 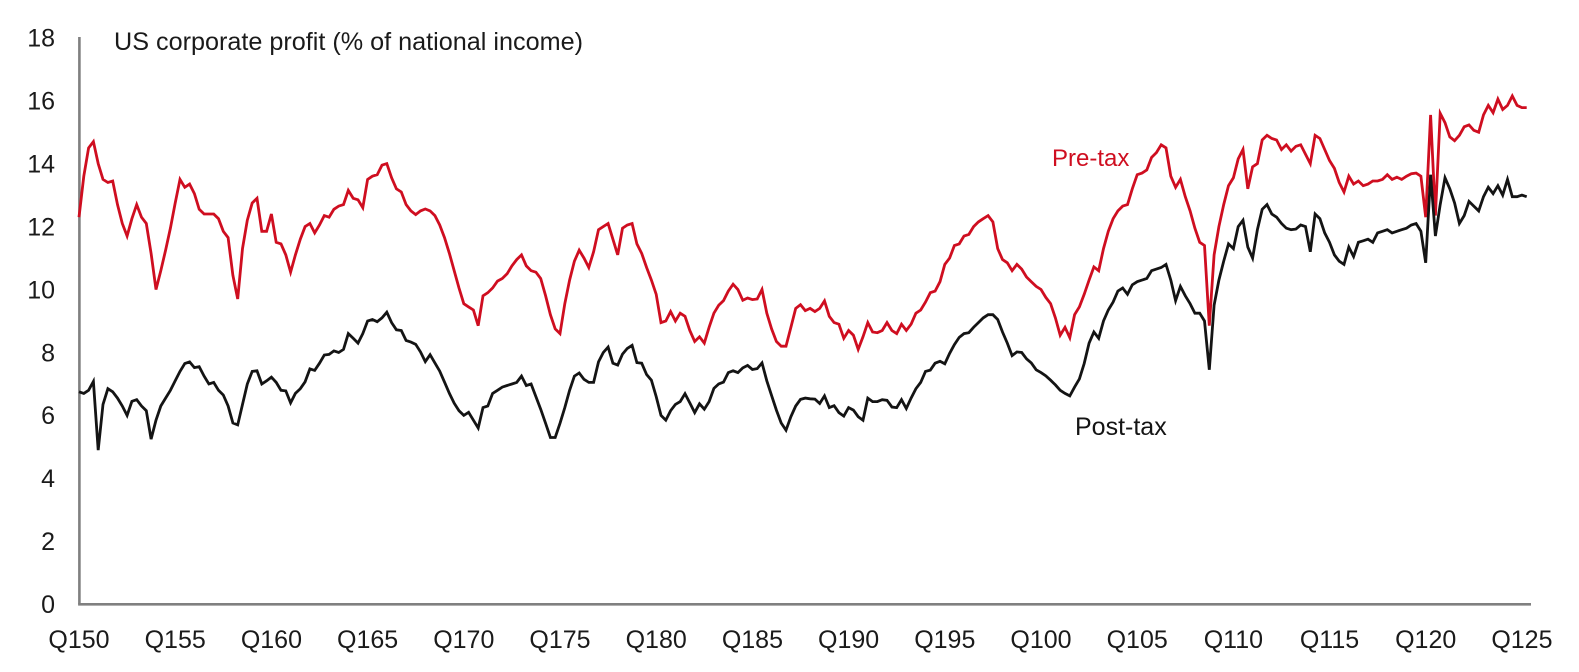 I want to click on svg-text: 4, so click(x=48, y=479).